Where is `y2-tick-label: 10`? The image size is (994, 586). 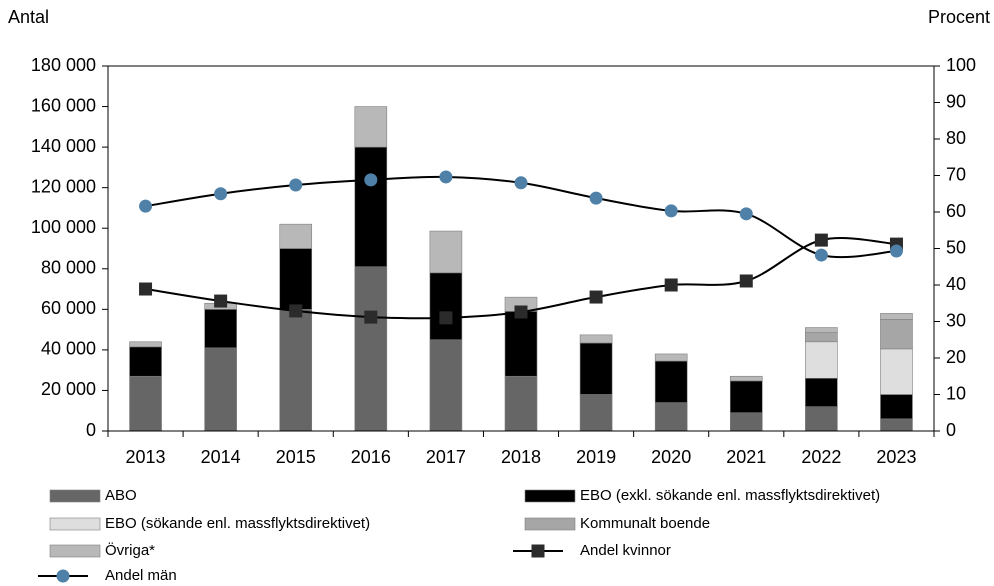 y2-tick-label: 10 is located at coordinates (956, 393).